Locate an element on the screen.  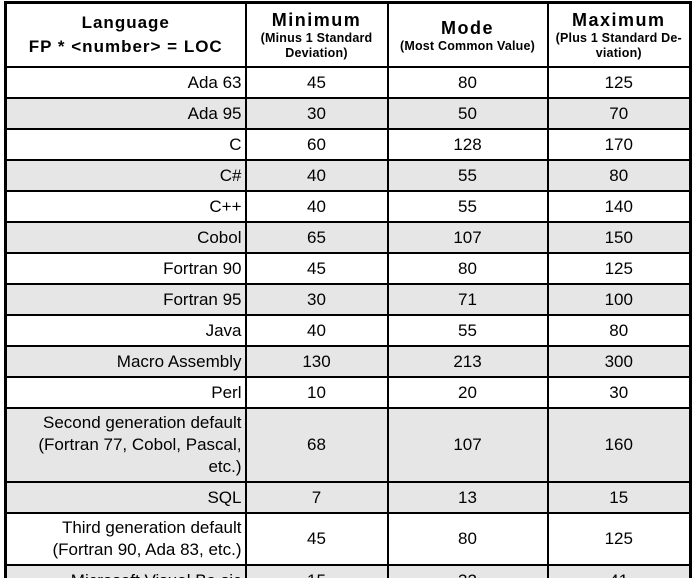
maximum-cell: 41 is located at coordinates (619, 571).